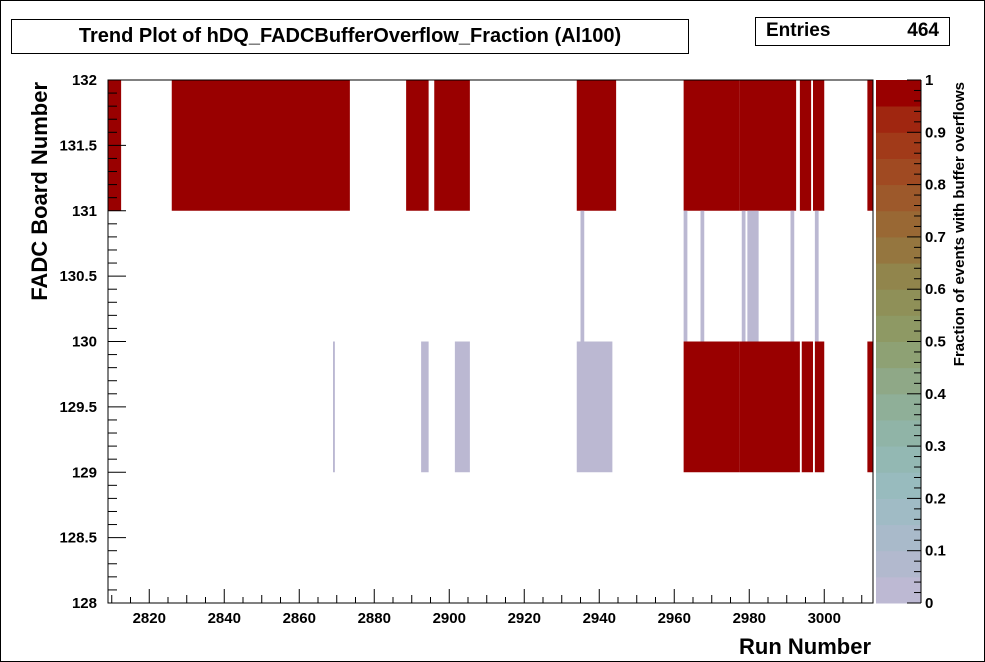  I want to click on y-tick-label: 132, so click(84, 80).